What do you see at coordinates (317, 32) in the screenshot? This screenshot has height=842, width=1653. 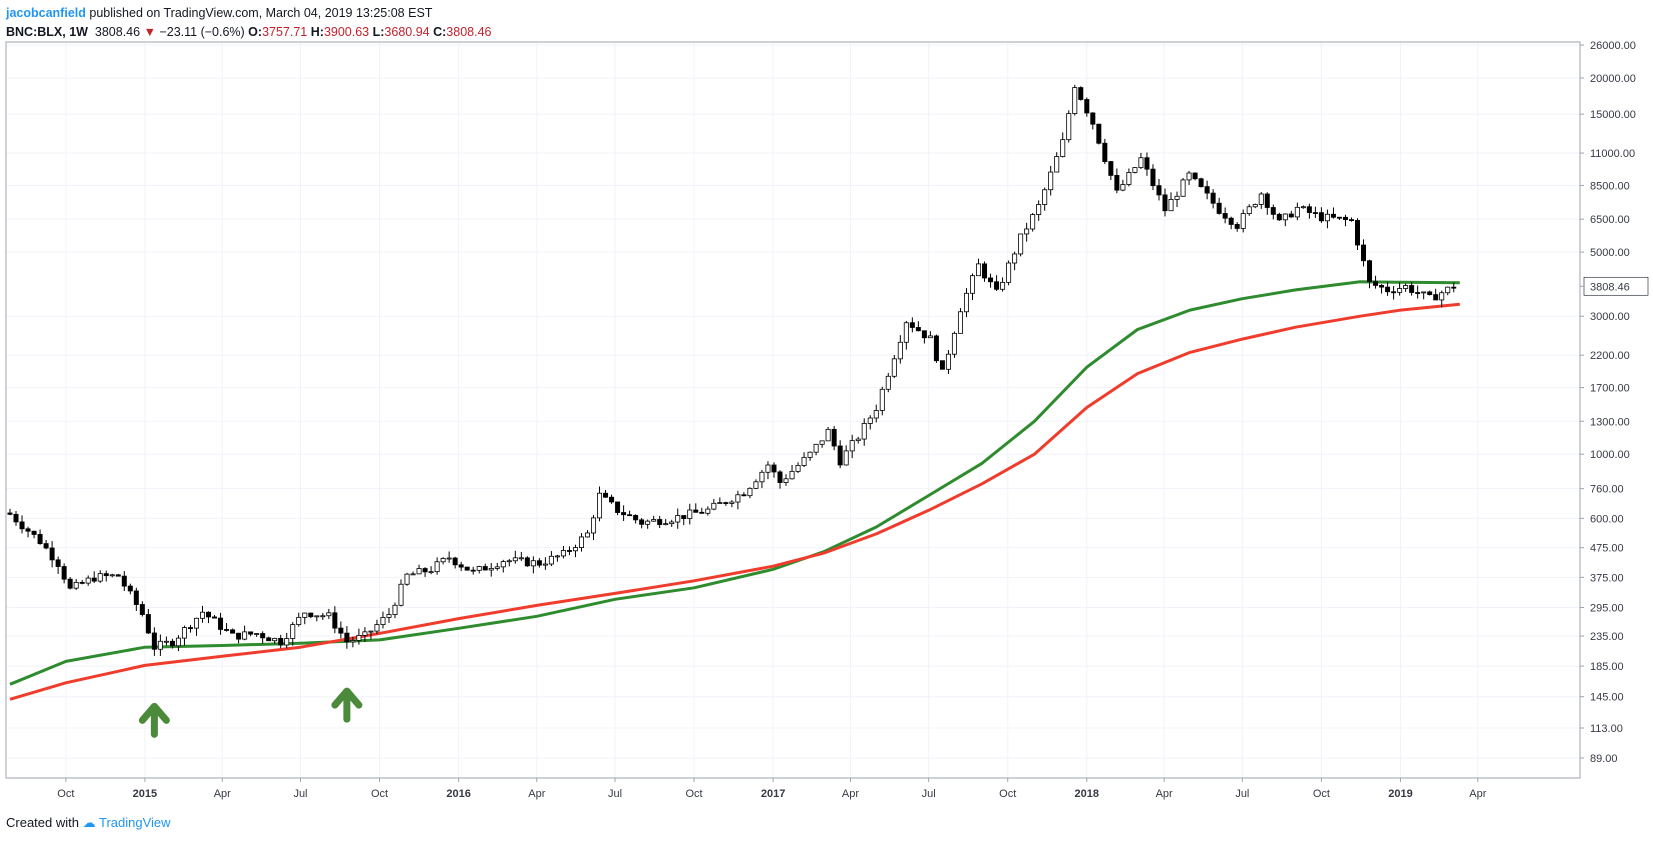 I see `high-label: H:` at bounding box center [317, 32].